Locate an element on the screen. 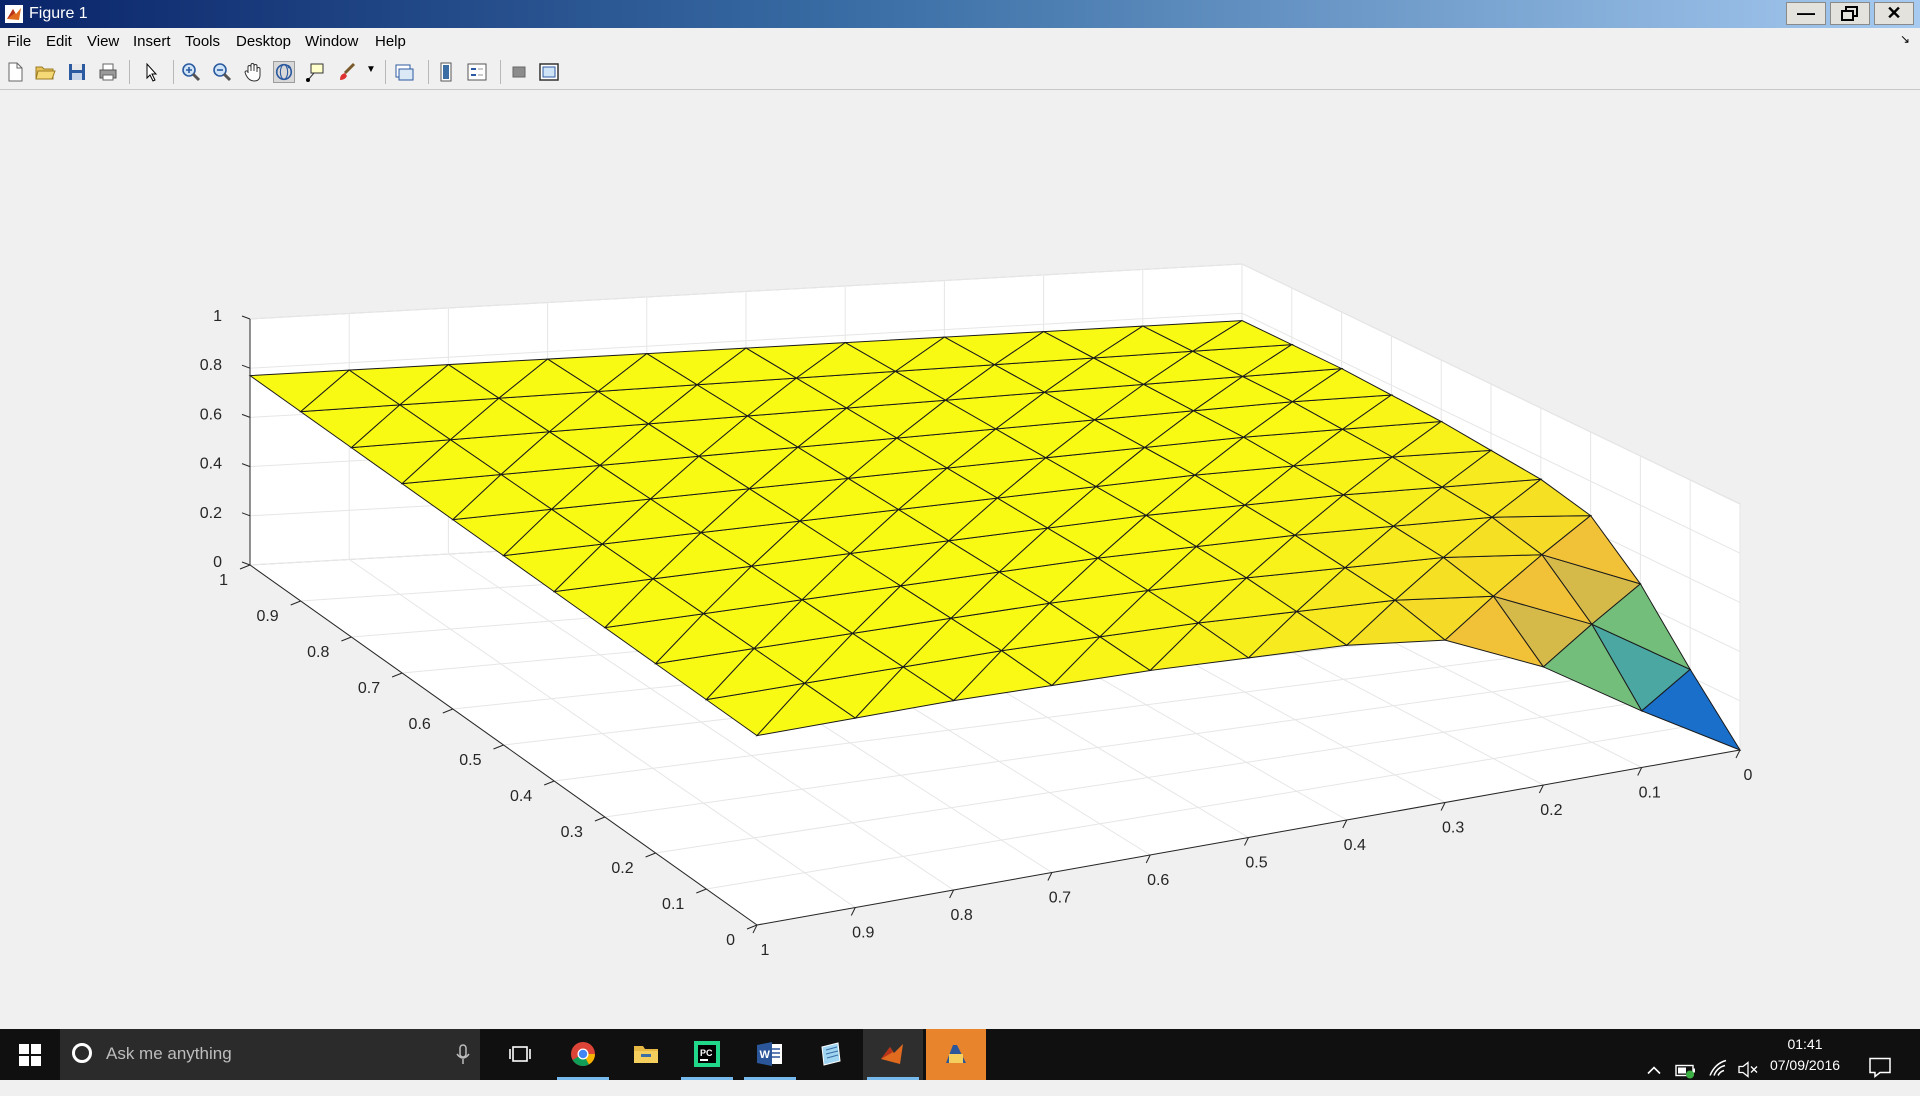 The height and width of the screenshot is (1096, 1920). link-plot-icon is located at coordinates (404, 72).